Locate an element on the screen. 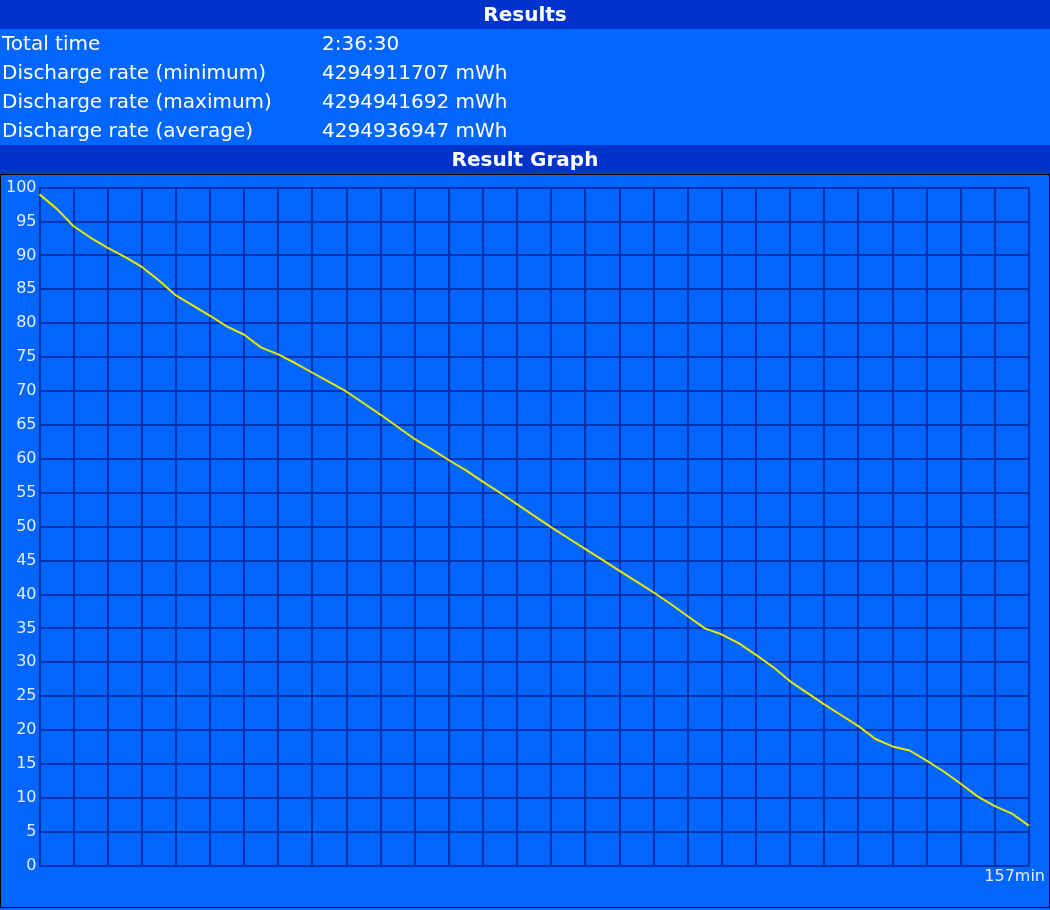 Image resolution: width=1050 pixels, height=910 pixels. text: Discharge rate (maximum) is located at coordinates (137, 101).